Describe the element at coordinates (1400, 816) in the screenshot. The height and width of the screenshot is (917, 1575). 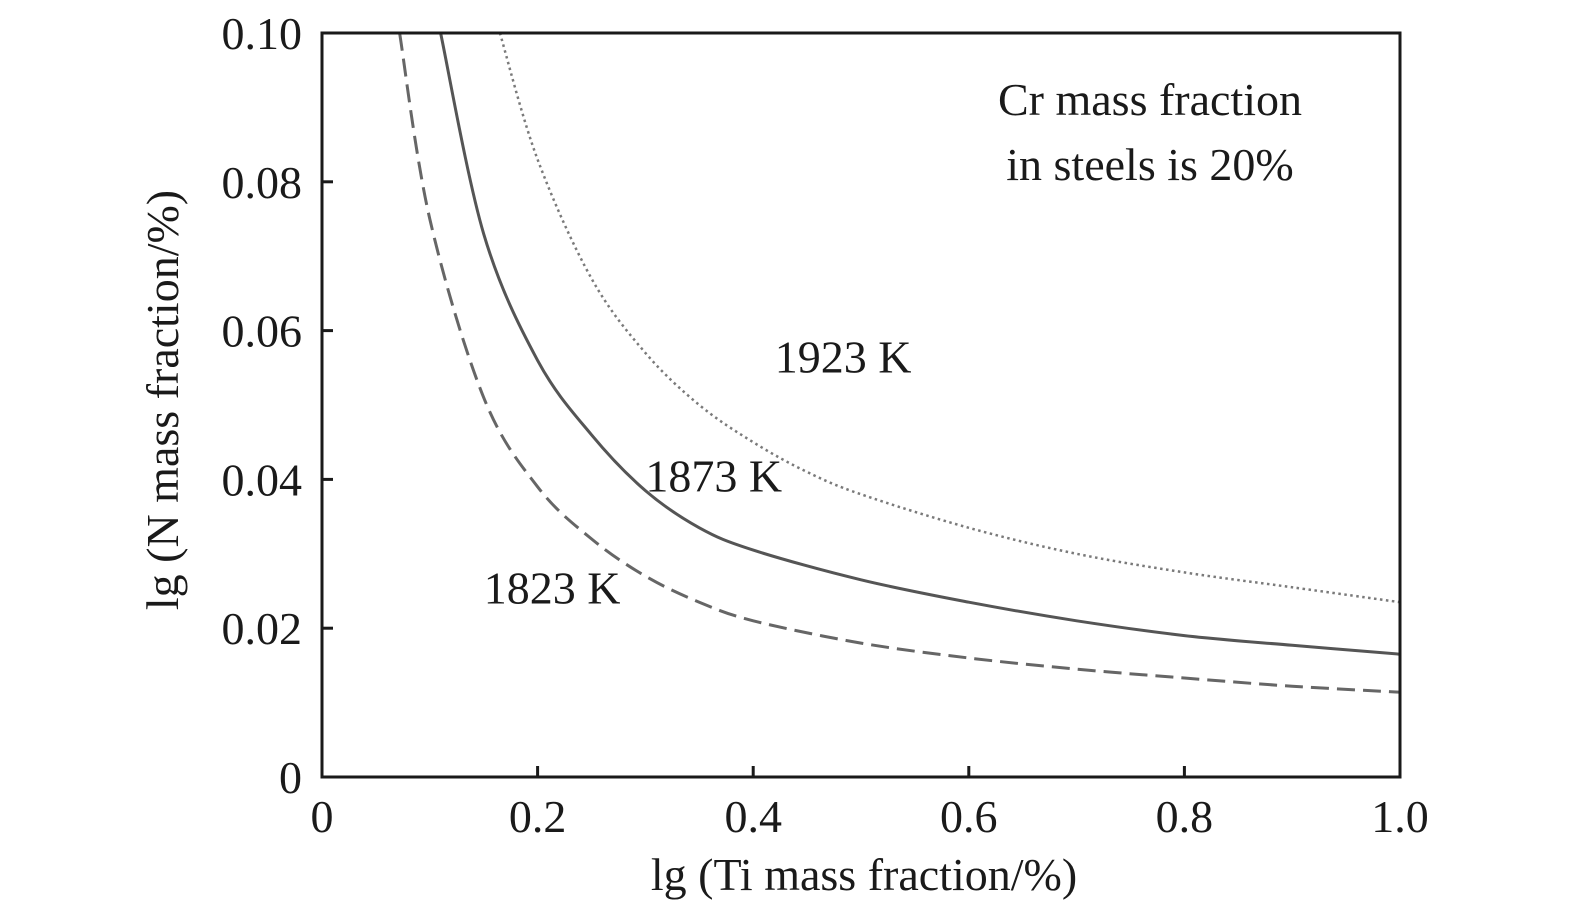
I see `x-tick-label: 1.0` at that location.